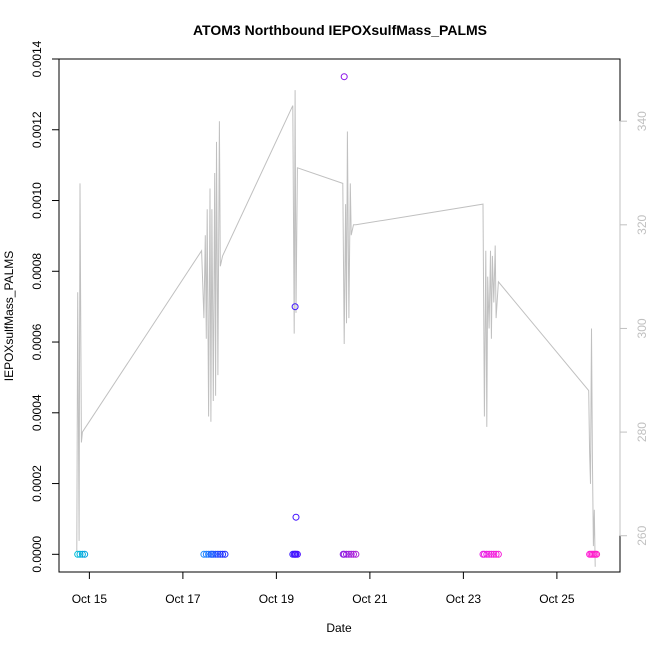  I want to click on y-tick-label: 0.0012, so click(37, 129).